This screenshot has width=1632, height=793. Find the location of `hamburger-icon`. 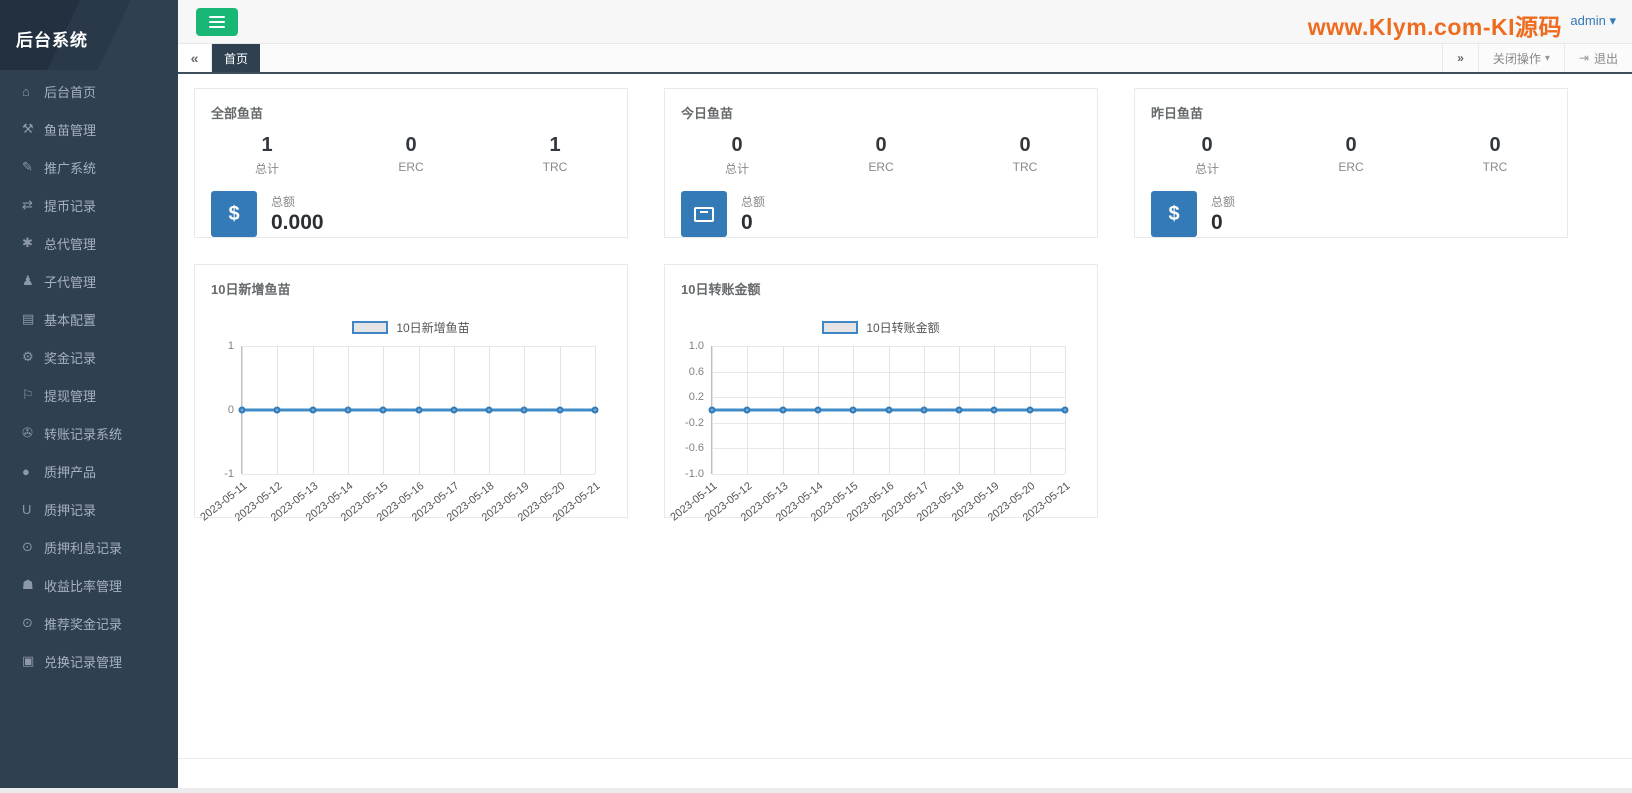

hamburger-icon is located at coordinates (217, 17).